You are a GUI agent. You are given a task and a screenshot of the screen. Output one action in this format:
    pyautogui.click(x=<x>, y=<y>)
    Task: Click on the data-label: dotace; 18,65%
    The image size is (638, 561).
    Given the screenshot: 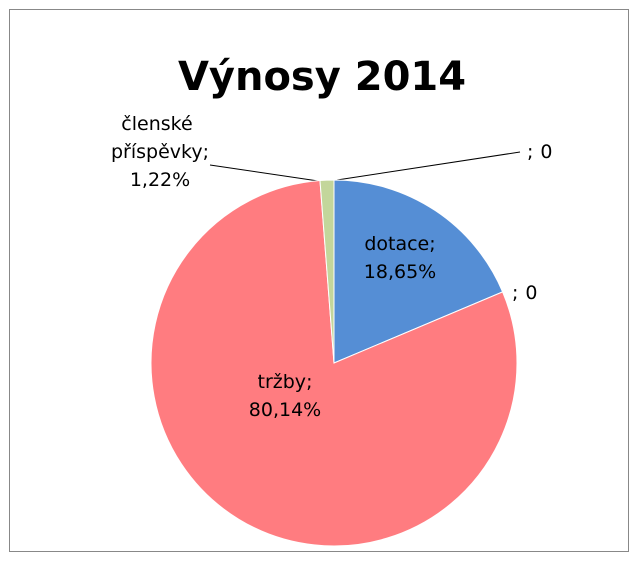 What is the action you would take?
    pyautogui.click(x=400, y=258)
    